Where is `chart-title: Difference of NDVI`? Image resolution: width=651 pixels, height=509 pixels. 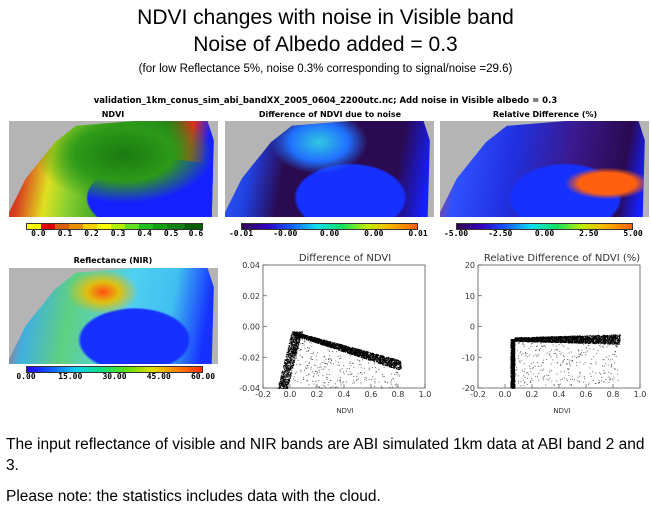
chart-title: Difference of NDVI is located at coordinates (345, 258).